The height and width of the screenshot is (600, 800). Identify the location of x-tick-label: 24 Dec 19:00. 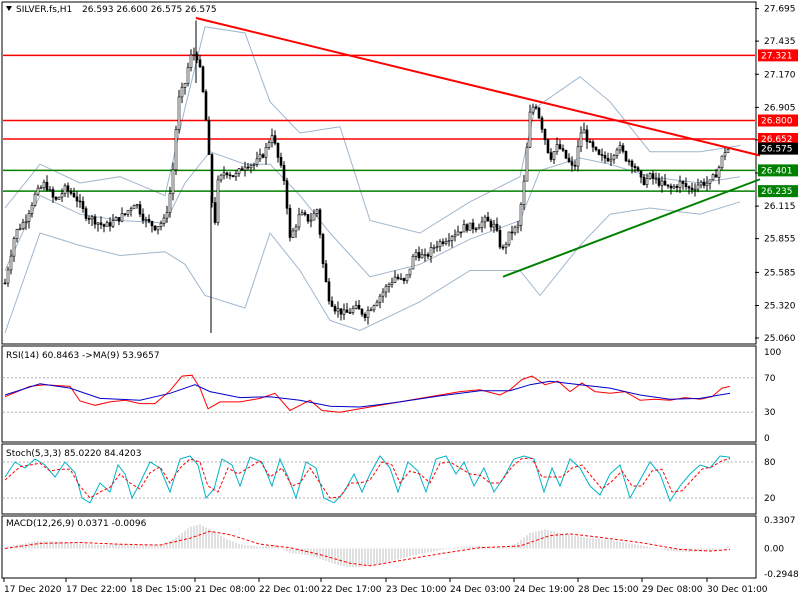
(544, 590).